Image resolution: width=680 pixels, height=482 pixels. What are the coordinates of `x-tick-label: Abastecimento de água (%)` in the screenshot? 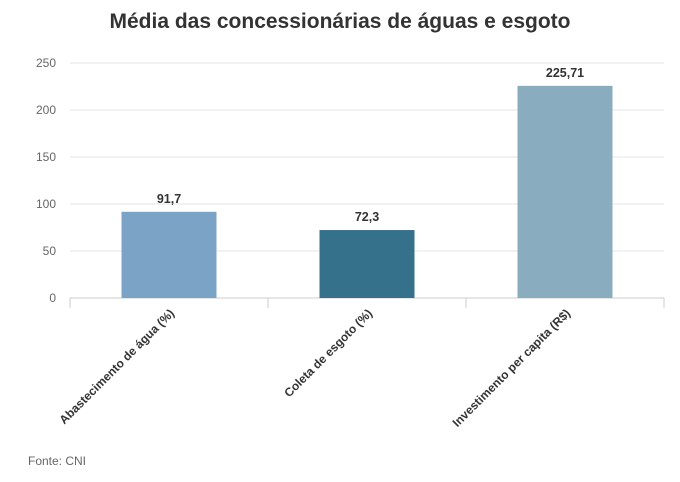 It's located at (116, 366).